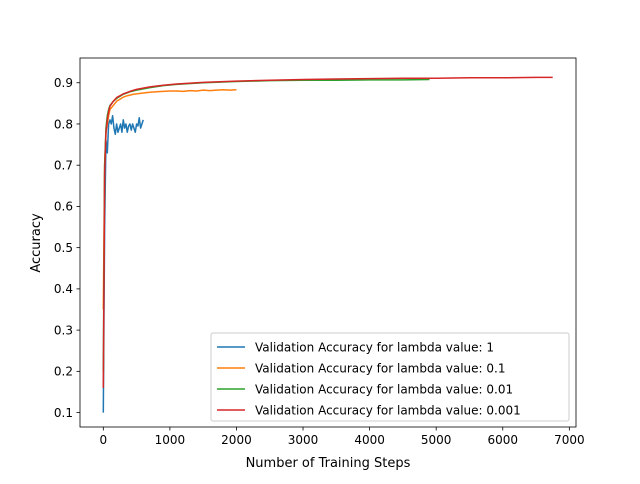  Describe the element at coordinates (436, 440) in the screenshot. I see `x-tick-label-5: 5000` at that location.